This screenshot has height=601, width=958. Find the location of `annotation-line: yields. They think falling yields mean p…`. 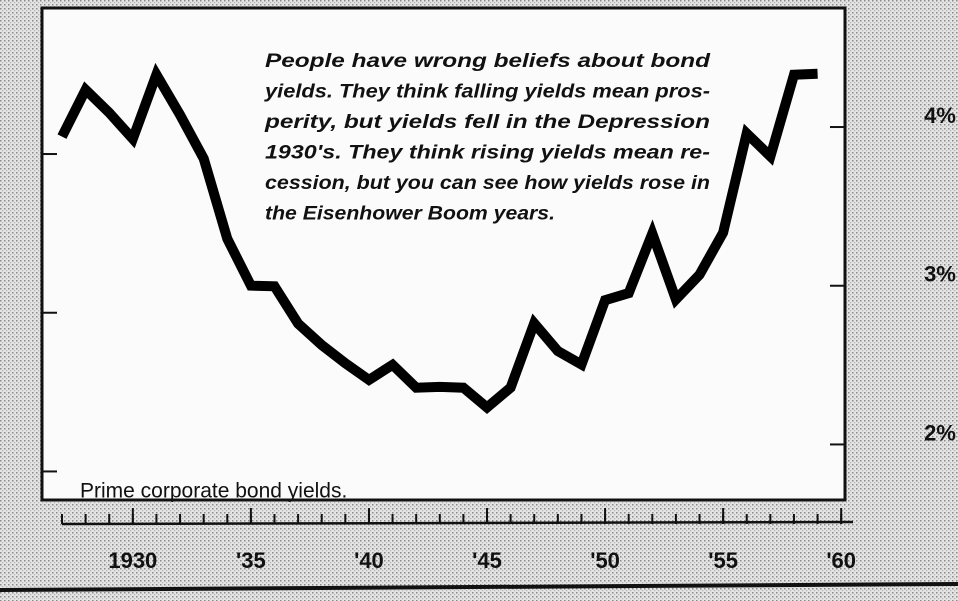

annotation-line: yields. They think falling yields mean p… is located at coordinates (487, 92).